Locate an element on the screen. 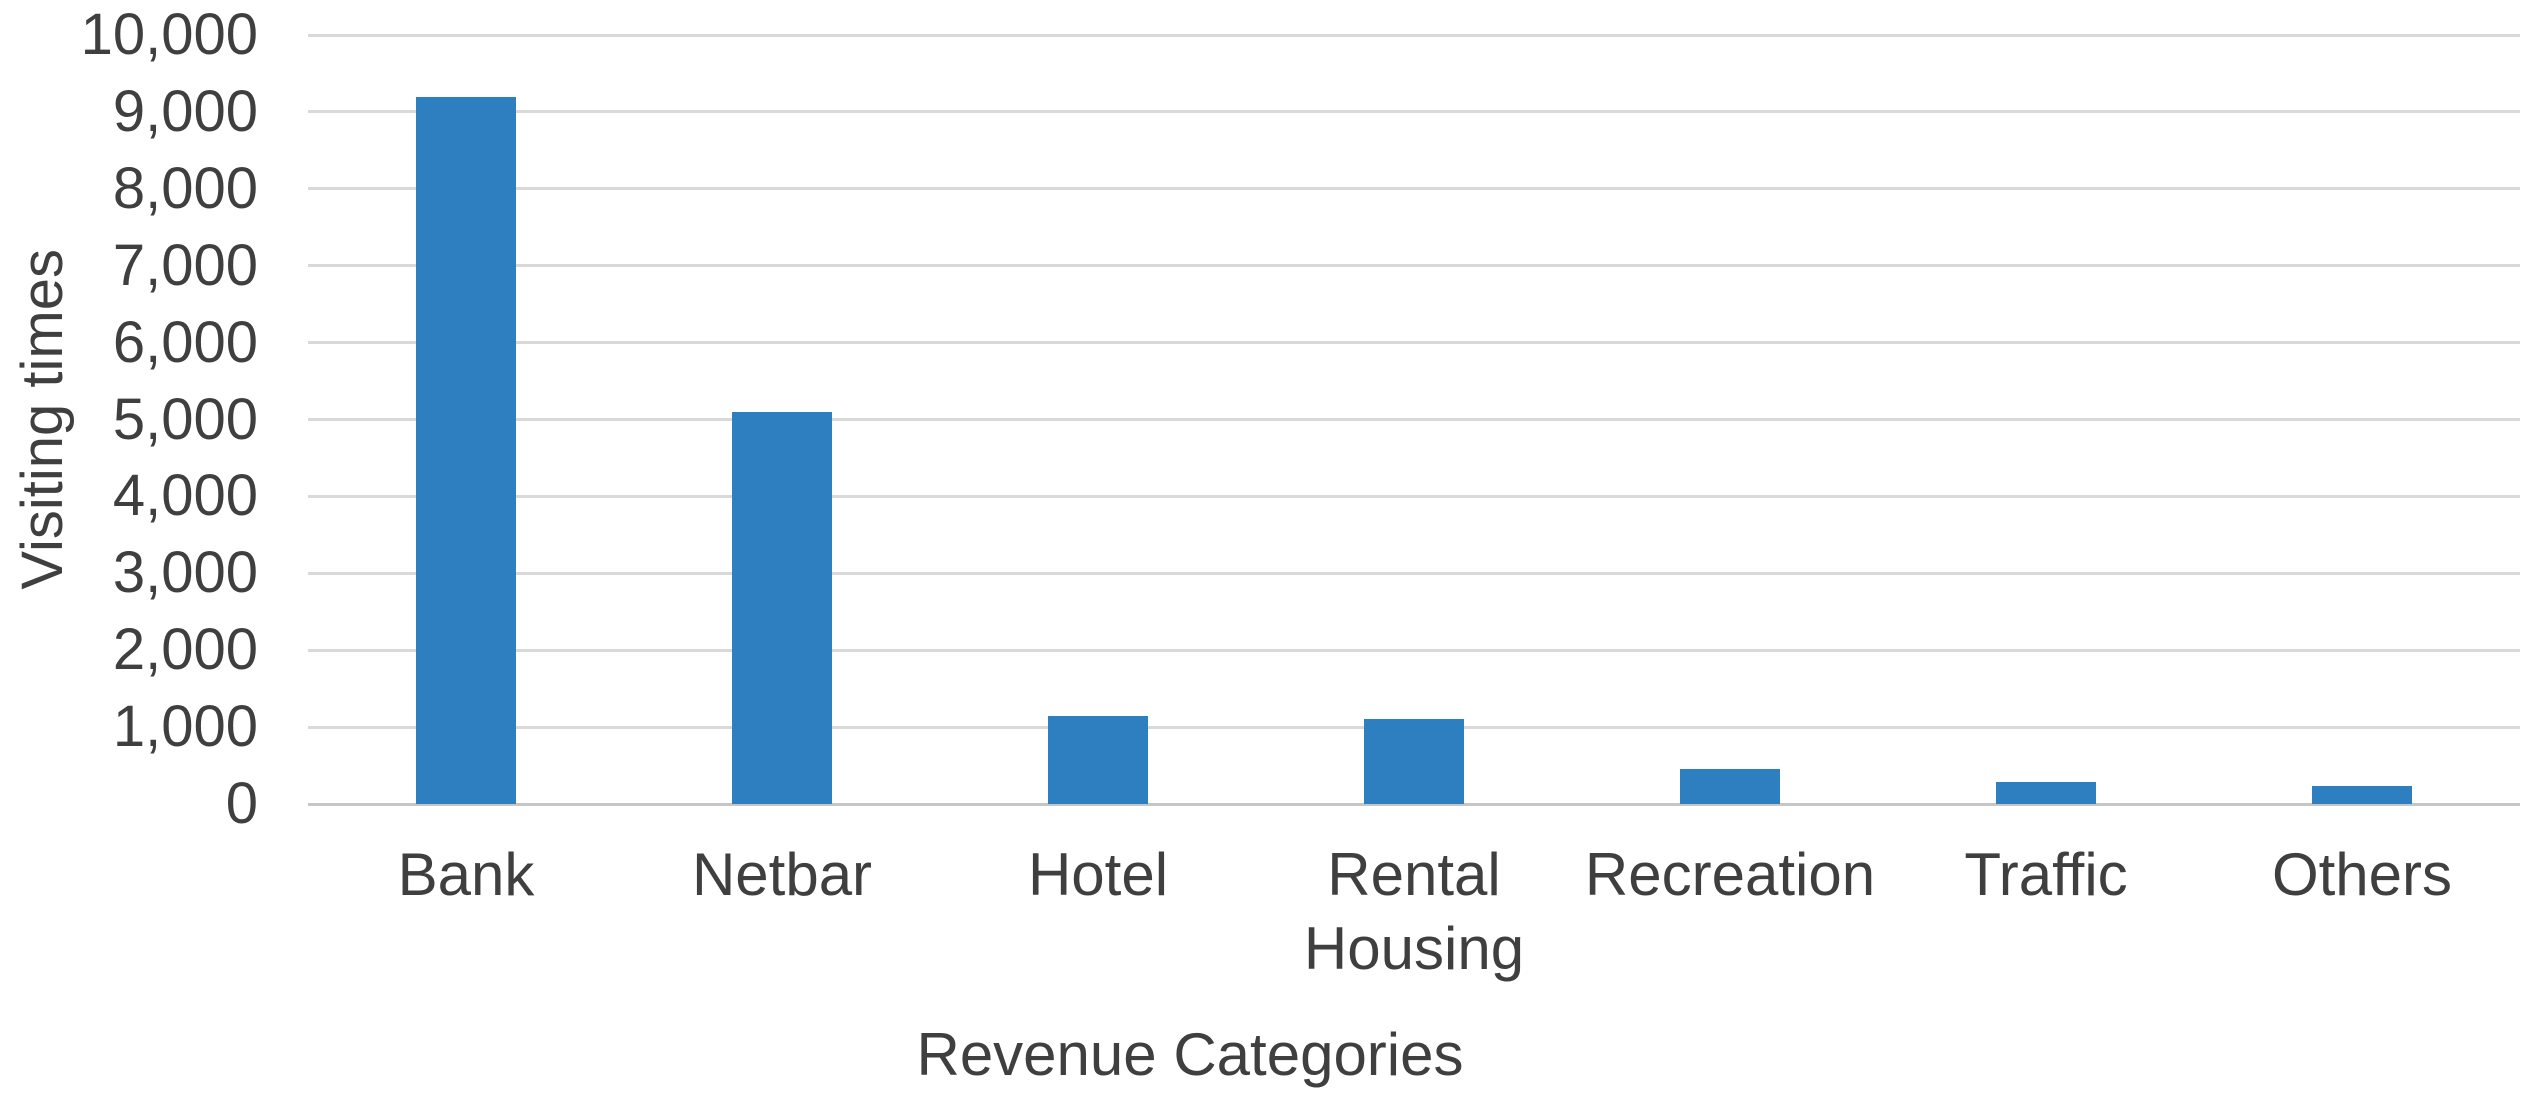  x-category-label-recreation: Recreation is located at coordinates (1730, 874).